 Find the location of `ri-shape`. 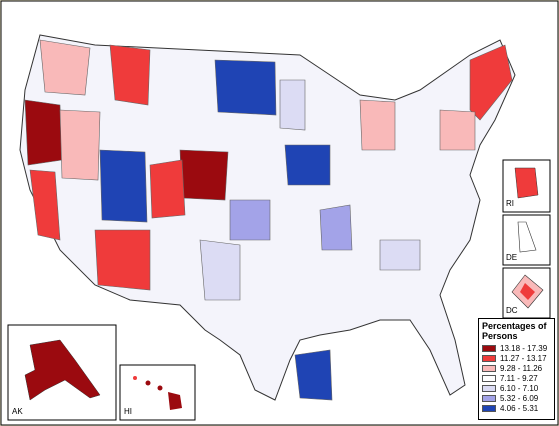

ri-shape is located at coordinates (526, 183).